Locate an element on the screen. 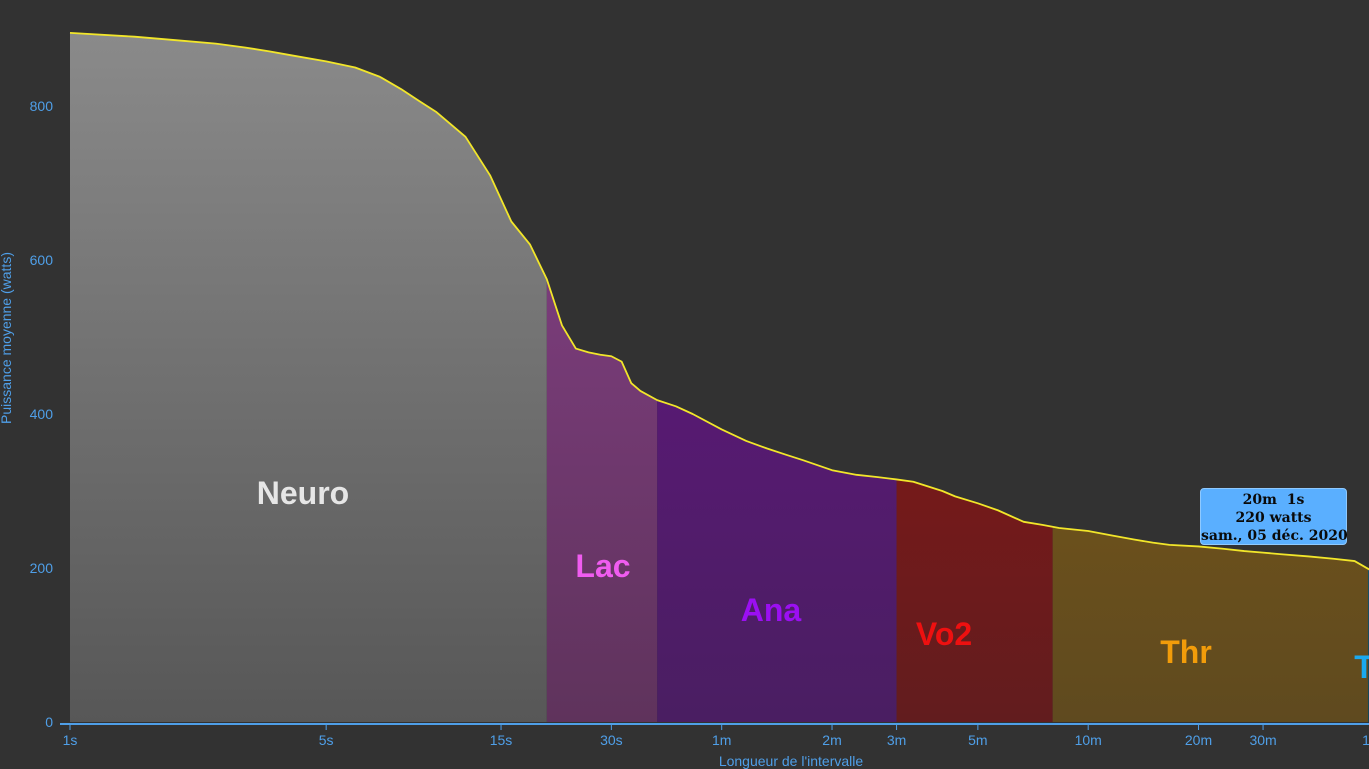 This screenshot has width=1369, height=769. y-tick-label-0: 0 is located at coordinates (49, 722).